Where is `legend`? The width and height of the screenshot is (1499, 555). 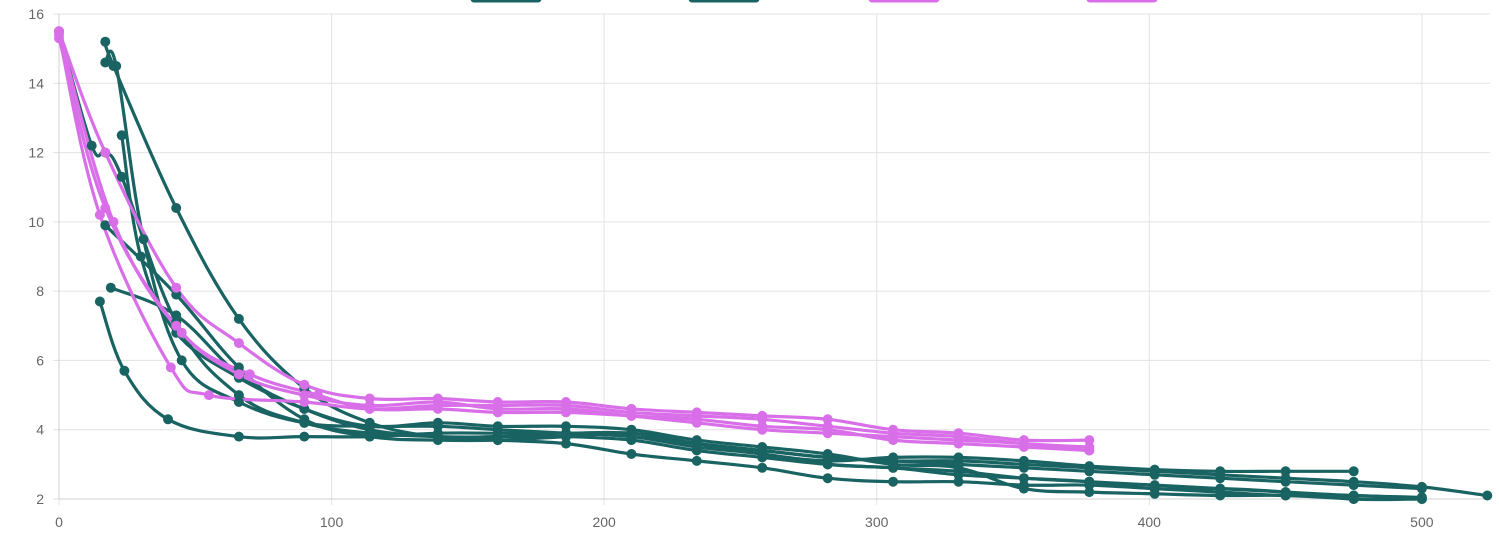 legend is located at coordinates (814, 1).